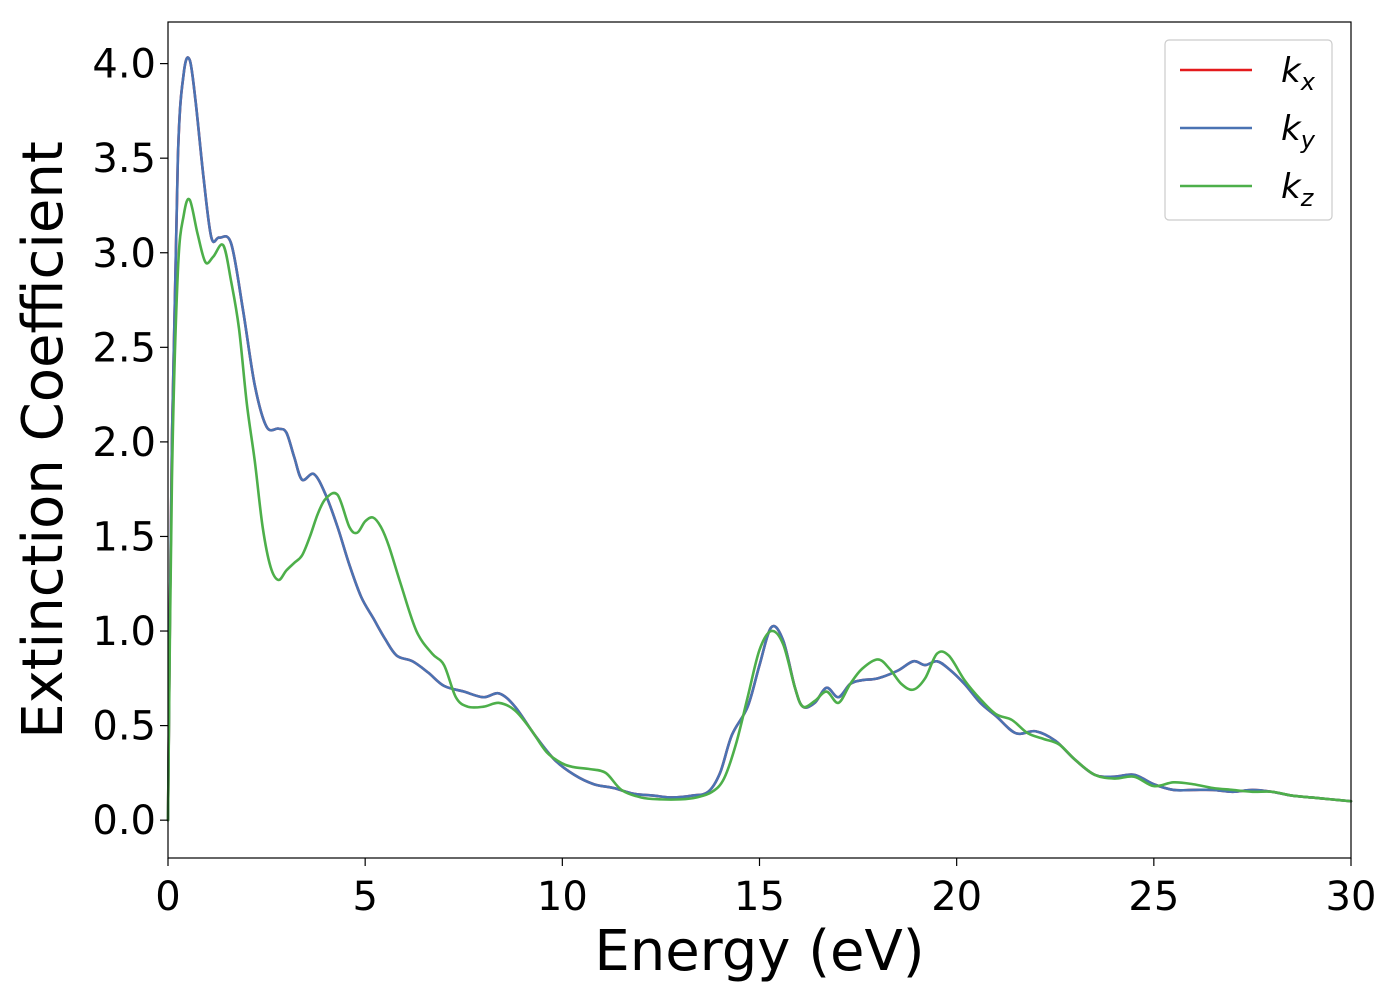  Describe the element at coordinates (1351, 897) in the screenshot. I see `x-tick-label: 30` at that location.